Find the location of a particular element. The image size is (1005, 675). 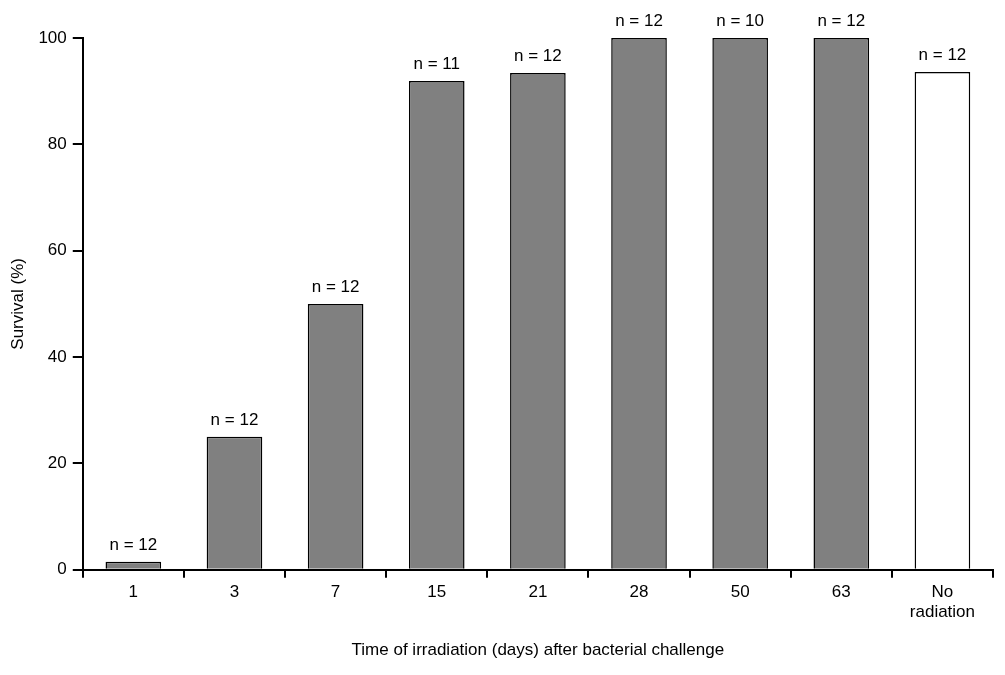

x-tick-label: 7 is located at coordinates (335, 591).